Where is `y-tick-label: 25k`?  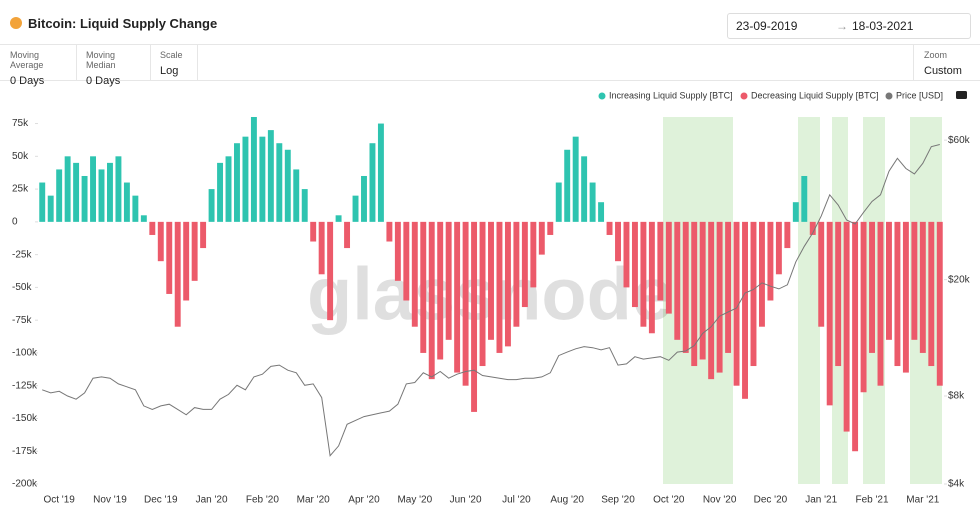 y-tick-label: 25k is located at coordinates (20, 189).